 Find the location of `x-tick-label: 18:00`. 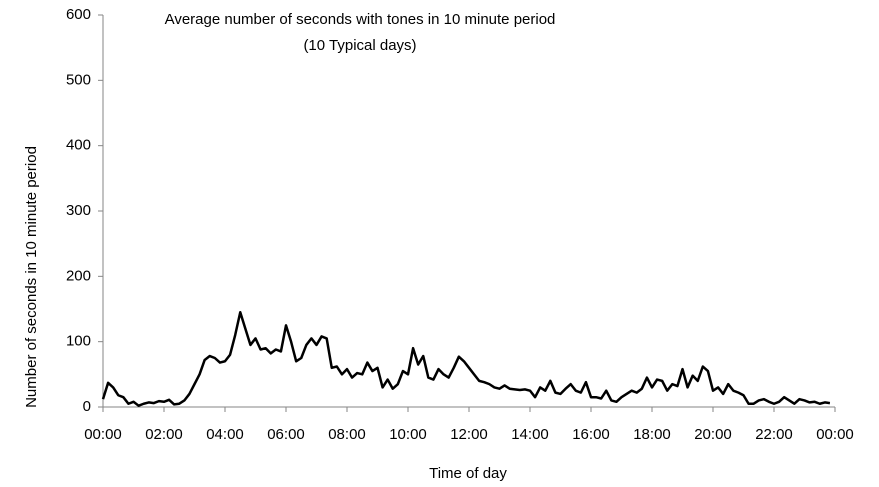

x-tick-label: 18:00 is located at coordinates (652, 434).